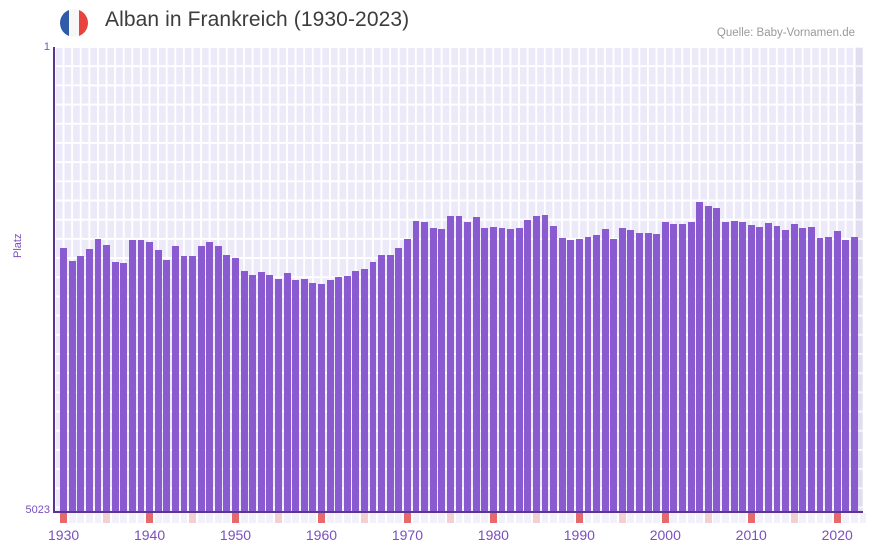  Describe the element at coordinates (18, 245) in the screenshot. I see `y-axis-title: Platz` at that location.